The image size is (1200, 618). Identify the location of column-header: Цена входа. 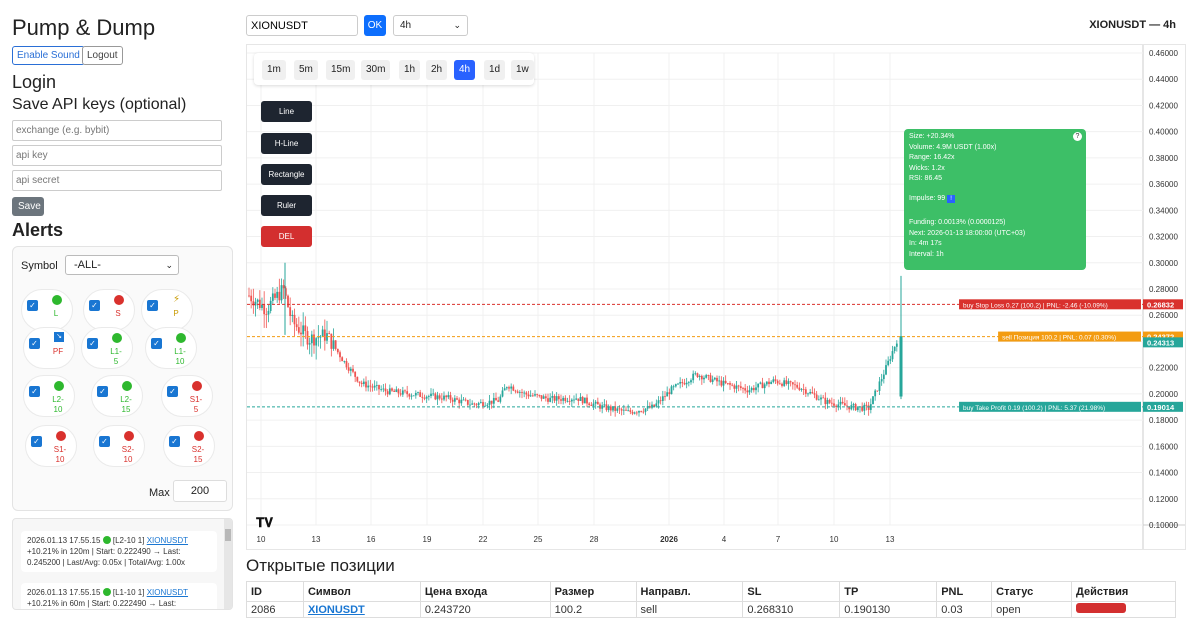
(485, 591).